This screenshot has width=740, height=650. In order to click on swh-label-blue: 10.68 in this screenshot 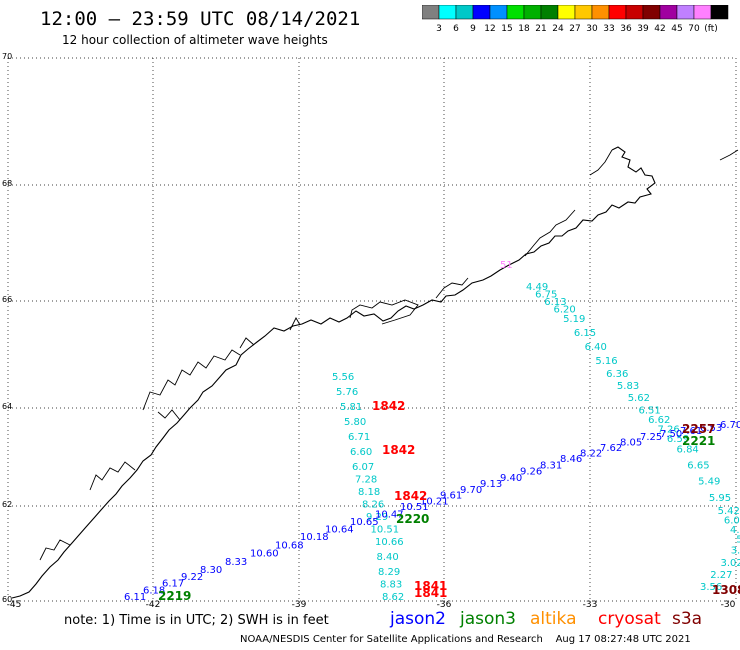, I will do `click(289, 545)`.